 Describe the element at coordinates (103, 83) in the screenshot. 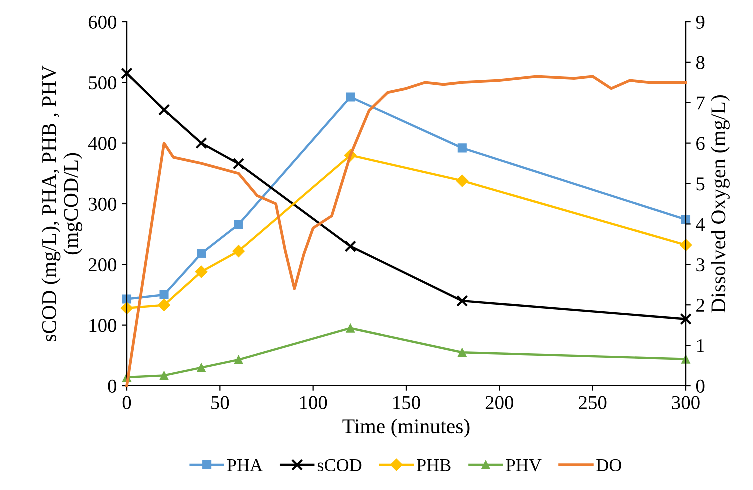

I see `y-tick-label: 500` at that location.